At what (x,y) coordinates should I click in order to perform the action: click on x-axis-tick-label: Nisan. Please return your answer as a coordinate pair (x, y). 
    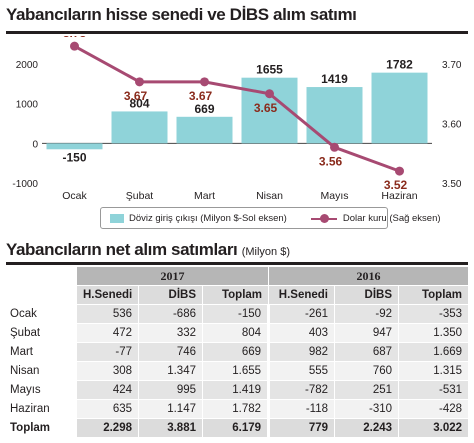
    Looking at the image, I should click on (269, 196).